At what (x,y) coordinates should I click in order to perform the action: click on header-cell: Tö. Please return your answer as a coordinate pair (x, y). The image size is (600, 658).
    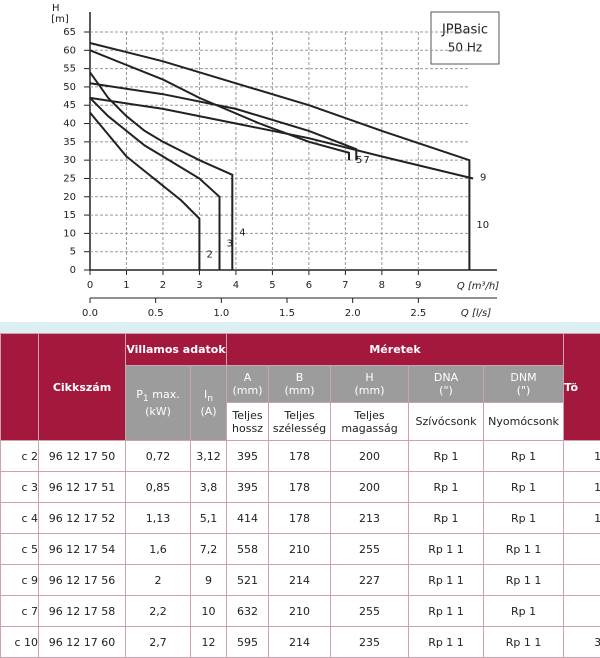
    Looking at the image, I should click on (582, 387).